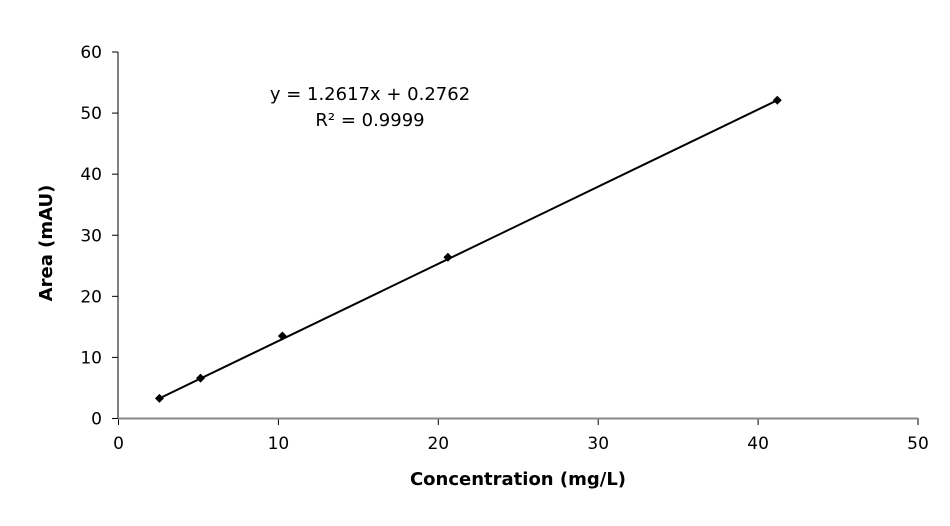 The width and height of the screenshot is (950, 526). What do you see at coordinates (46, 243) in the screenshot?
I see `y-axis-label: Area (mAU)` at bounding box center [46, 243].